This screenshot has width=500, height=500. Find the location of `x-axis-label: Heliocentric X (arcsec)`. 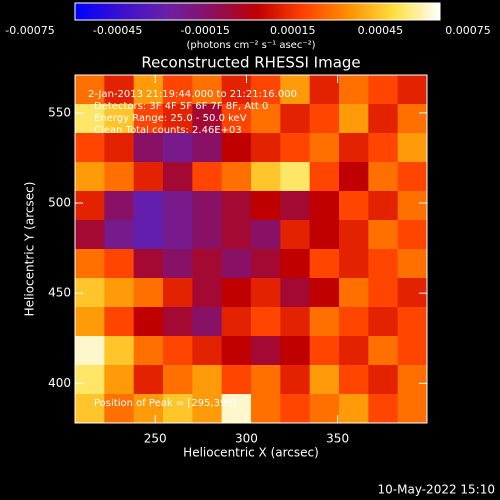

x-axis-label: Heliocentric X (arcsec) is located at coordinates (251, 453).